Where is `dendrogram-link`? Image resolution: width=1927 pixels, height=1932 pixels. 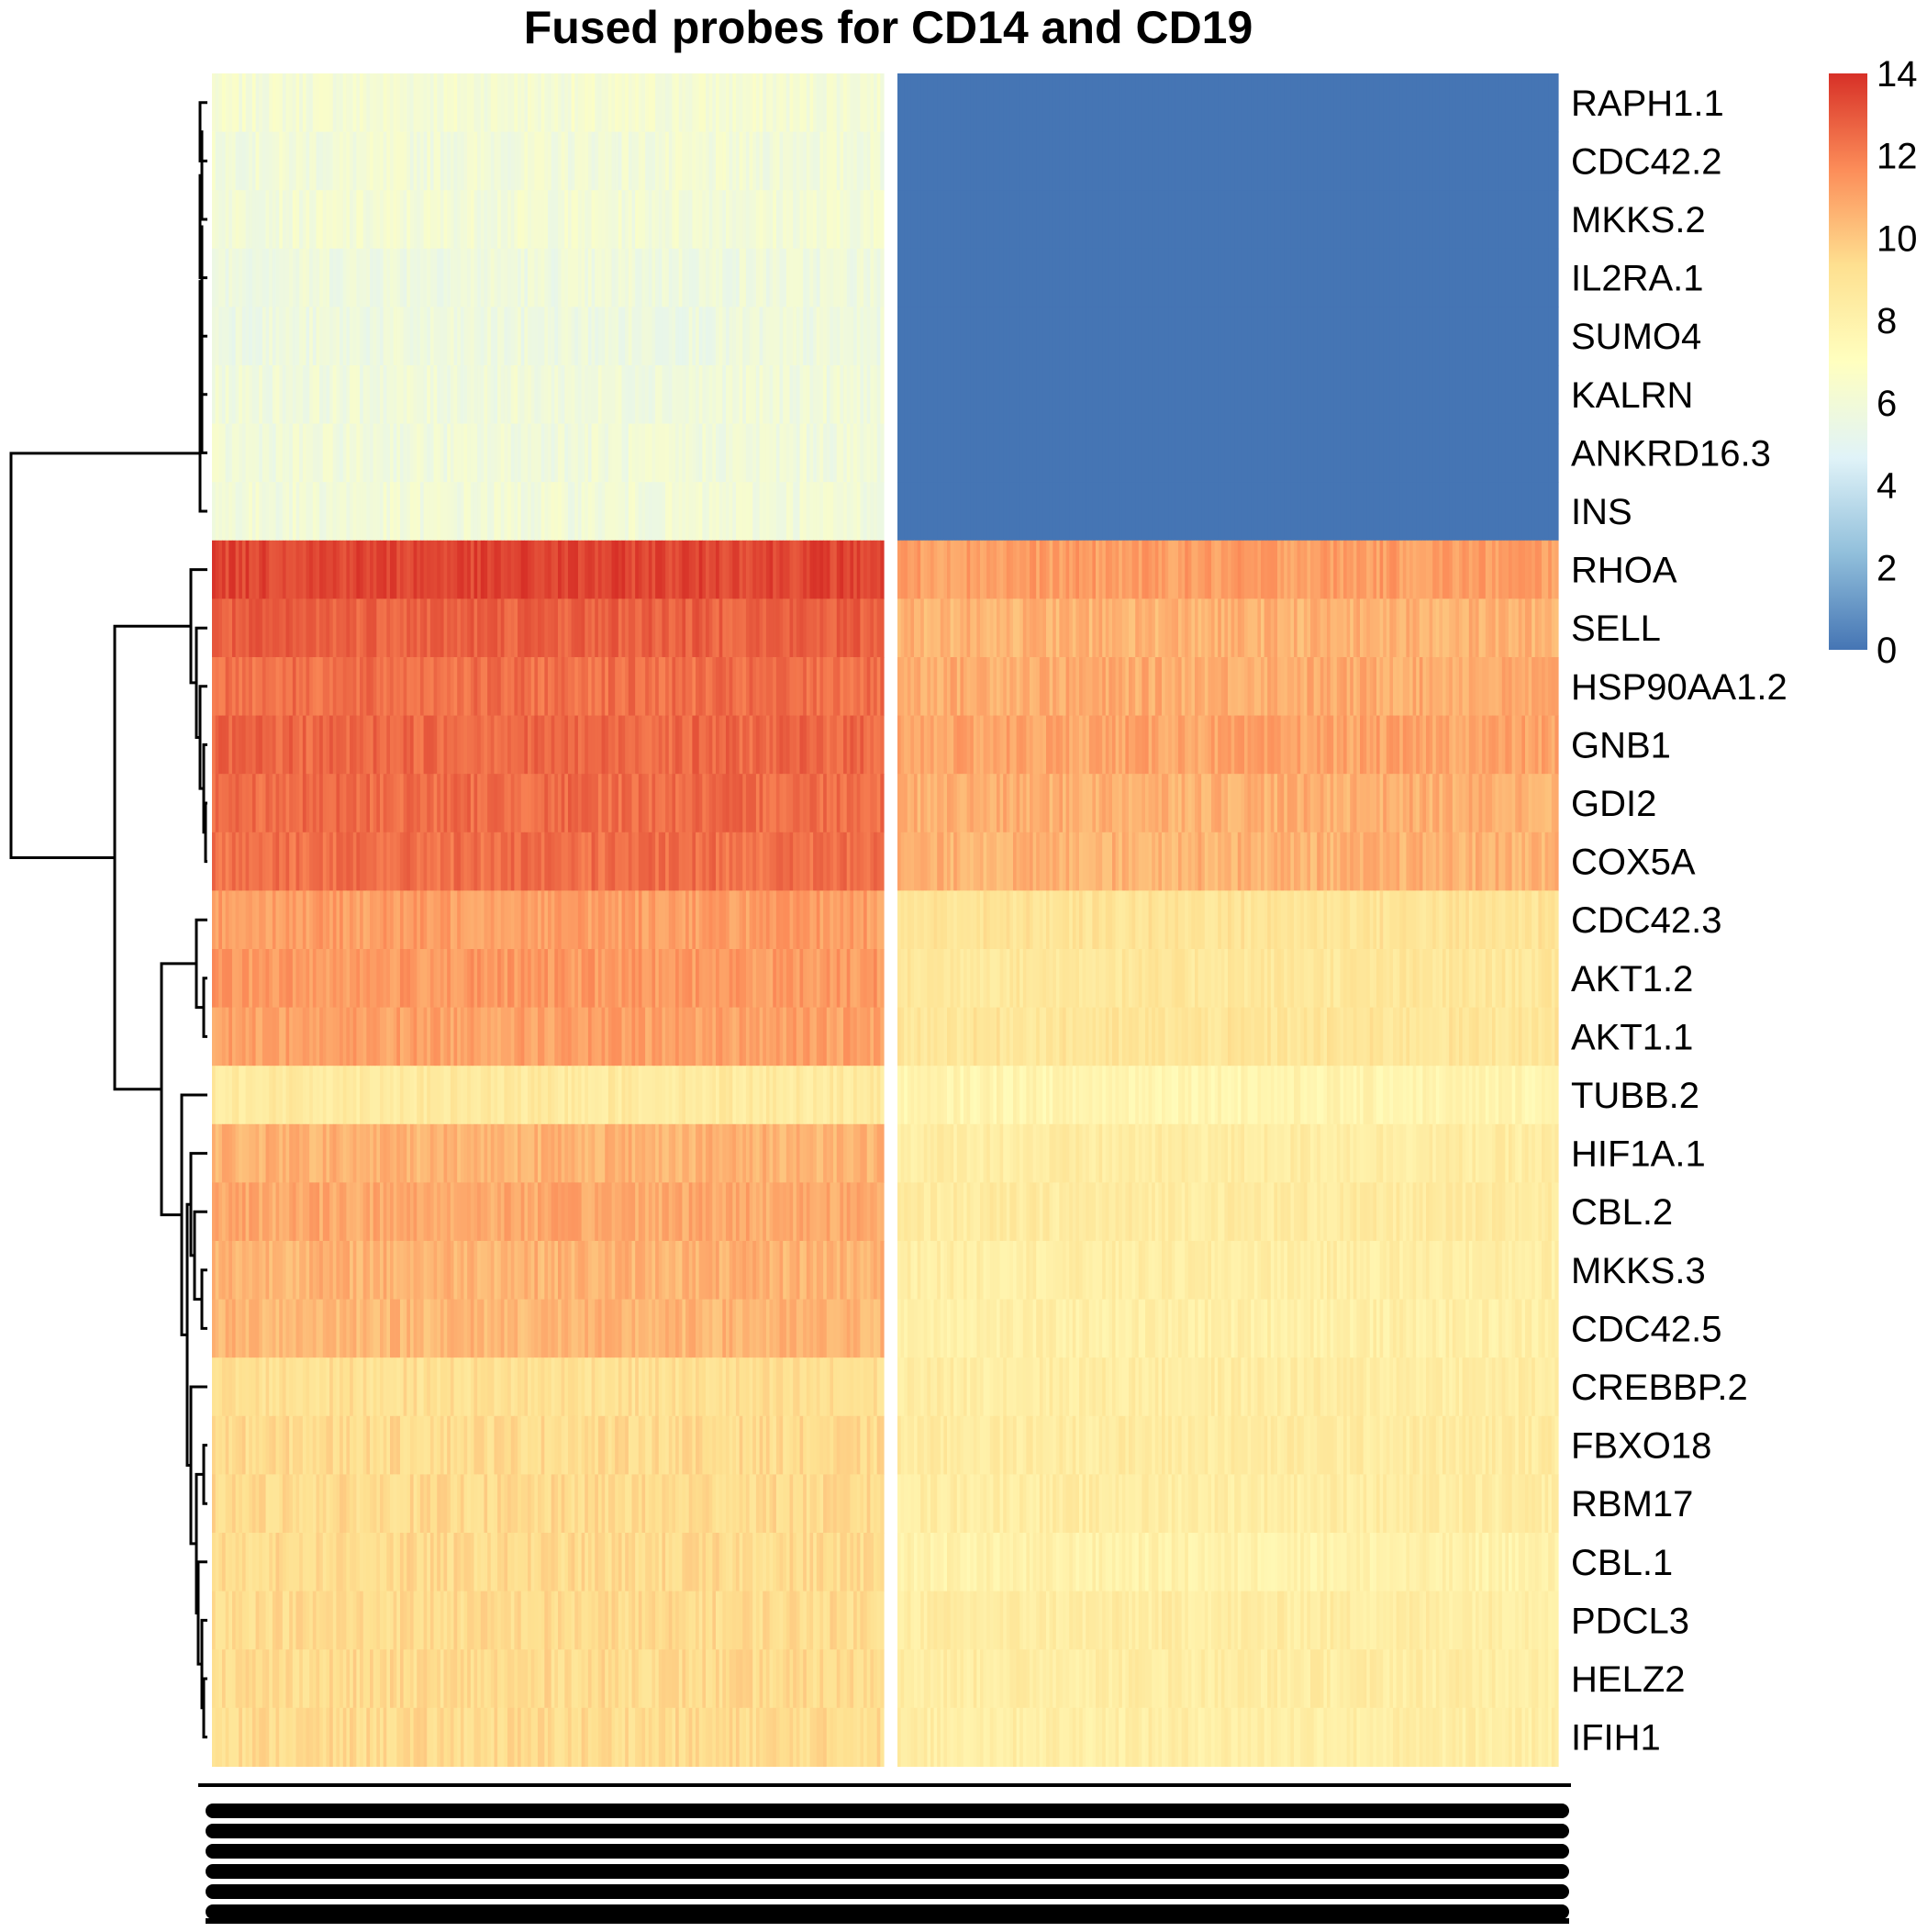 dendrogram-link is located at coordinates (201, 964).